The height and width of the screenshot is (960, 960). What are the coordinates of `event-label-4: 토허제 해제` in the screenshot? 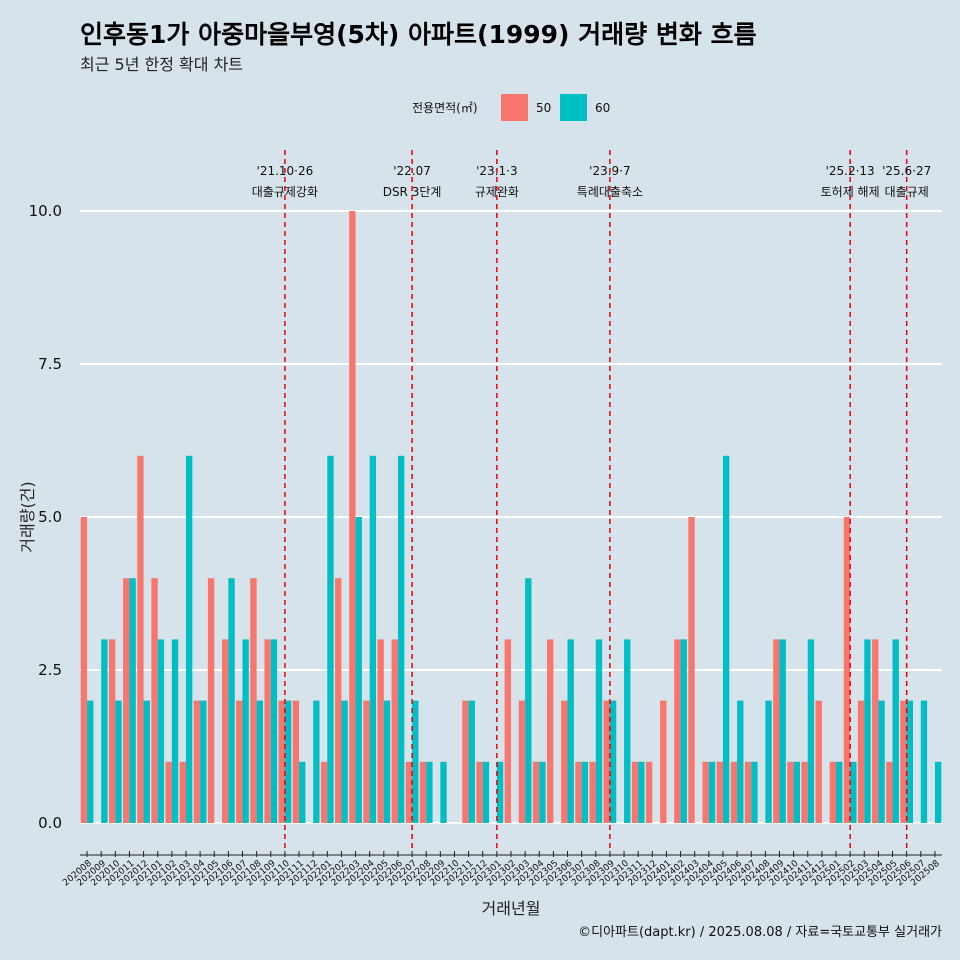 It's located at (850, 192).